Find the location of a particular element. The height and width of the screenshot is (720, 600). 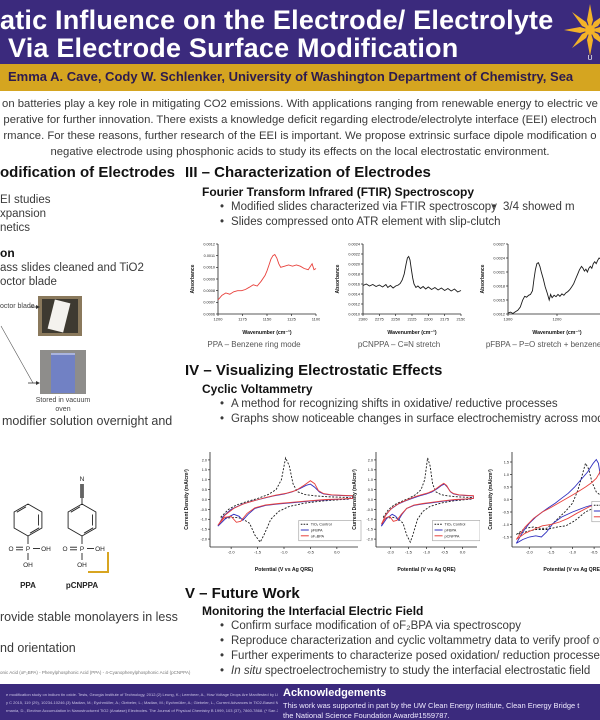

svg-text: 1300 is located at coordinates (509, 319).